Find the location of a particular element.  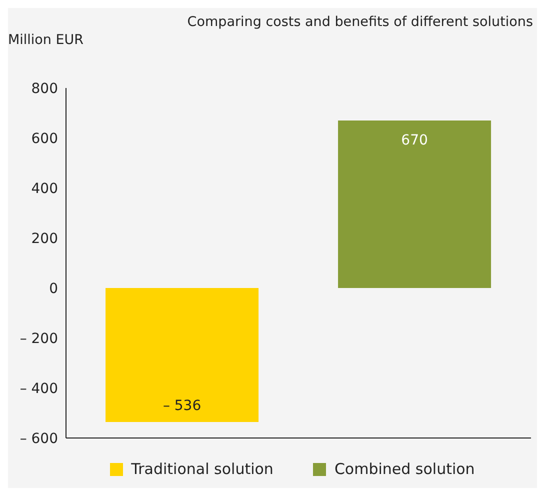

y-tick-label: 400 is located at coordinates (44, 188).